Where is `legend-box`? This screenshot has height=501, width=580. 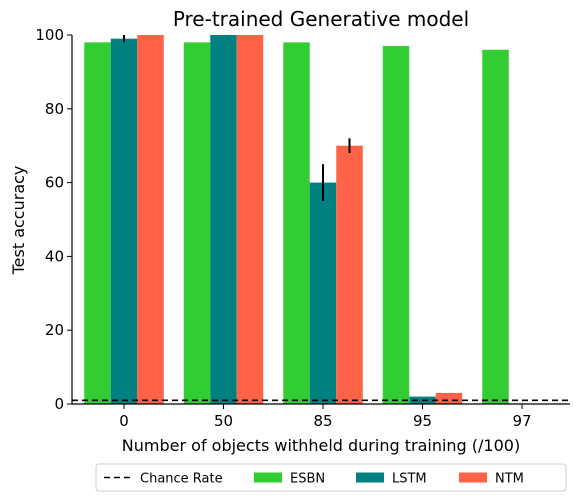
legend-box is located at coordinates (331, 477).